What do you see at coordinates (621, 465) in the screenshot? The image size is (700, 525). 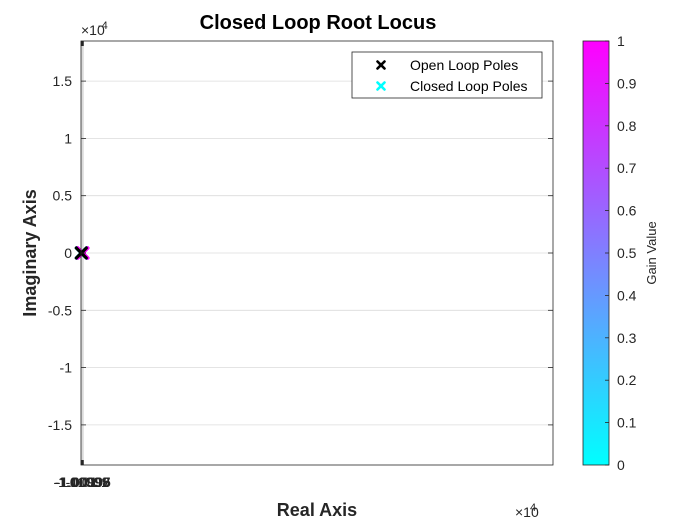 I see `colorbar-tick-label: 0` at bounding box center [621, 465].